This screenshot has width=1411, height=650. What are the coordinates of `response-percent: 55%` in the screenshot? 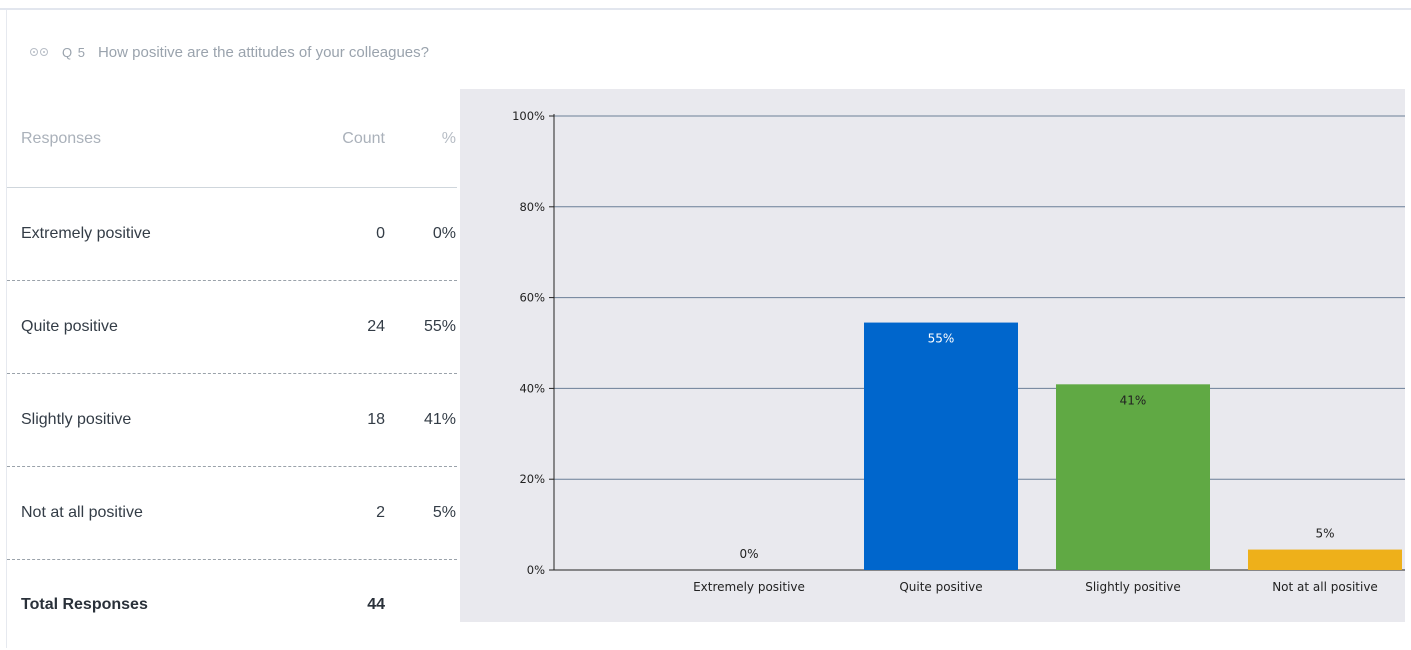 It's located at (439, 326).